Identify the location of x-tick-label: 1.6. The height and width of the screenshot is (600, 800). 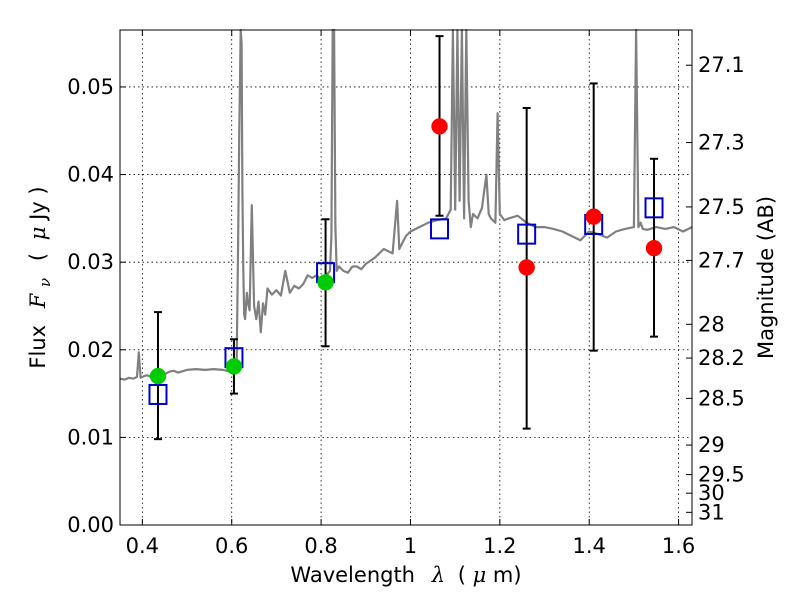
(678, 546).